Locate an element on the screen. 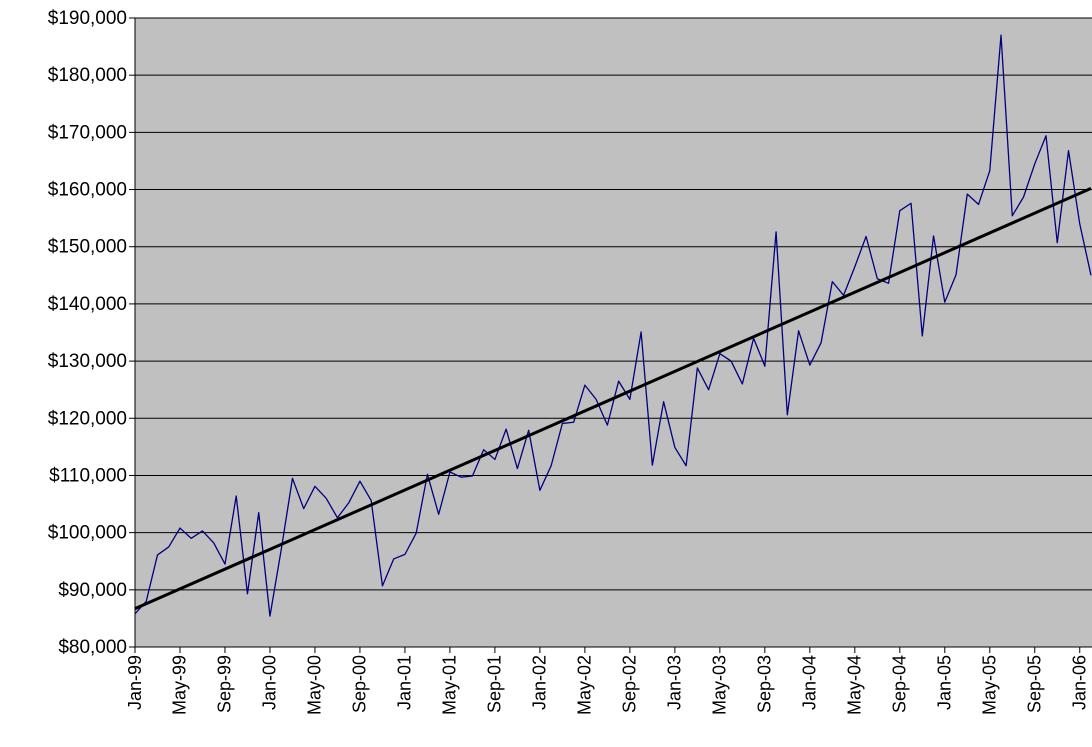 The image size is (1092, 747). x-tick-label: May-04 is located at coordinates (855, 685).